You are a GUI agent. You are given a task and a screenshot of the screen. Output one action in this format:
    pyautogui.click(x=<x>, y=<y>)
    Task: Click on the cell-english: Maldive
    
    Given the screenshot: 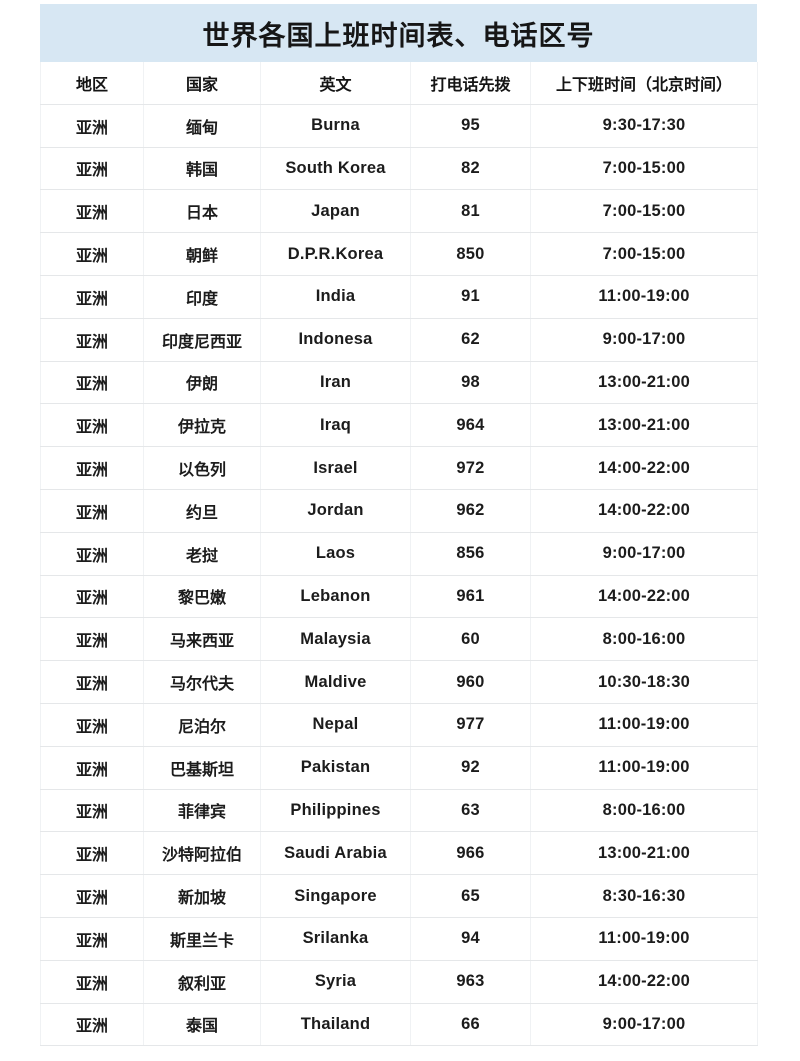 What is the action you would take?
    pyautogui.click(x=335, y=682)
    